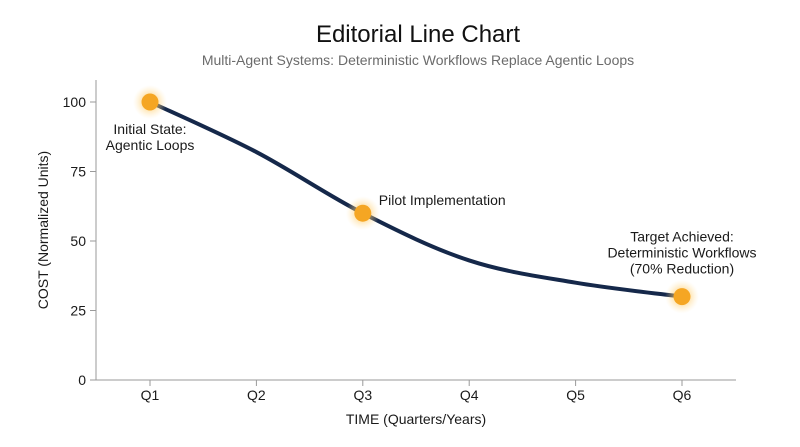 This screenshot has height=447, width=800. I want to click on y-tick-label: 100, so click(75, 102).